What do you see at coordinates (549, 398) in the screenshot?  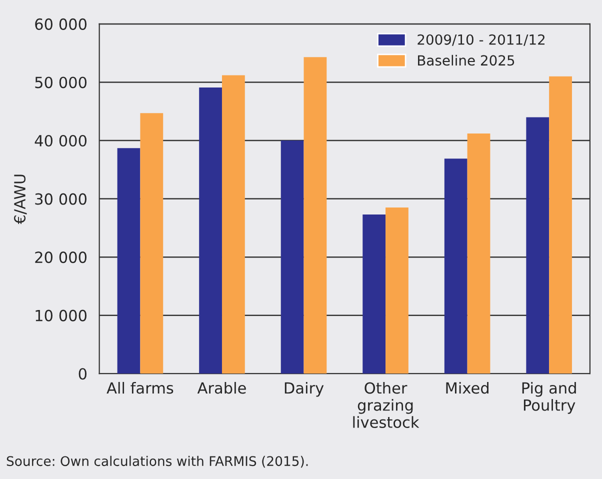 I see `x-tick-label: Pig and Poultry` at bounding box center [549, 398].